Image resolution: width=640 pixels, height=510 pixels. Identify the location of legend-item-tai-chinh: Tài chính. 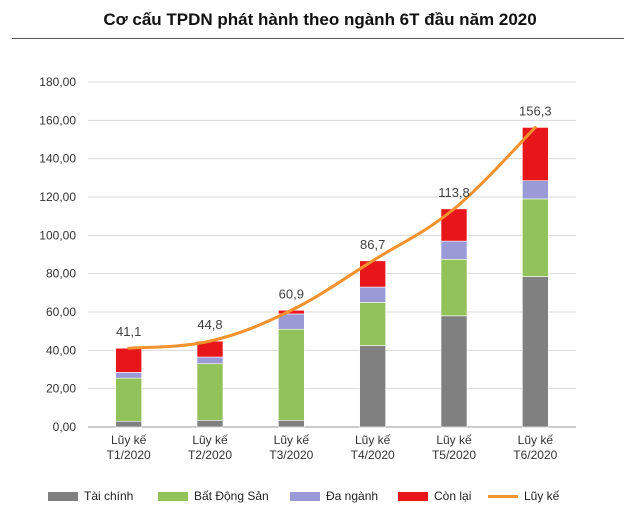
(90, 496).